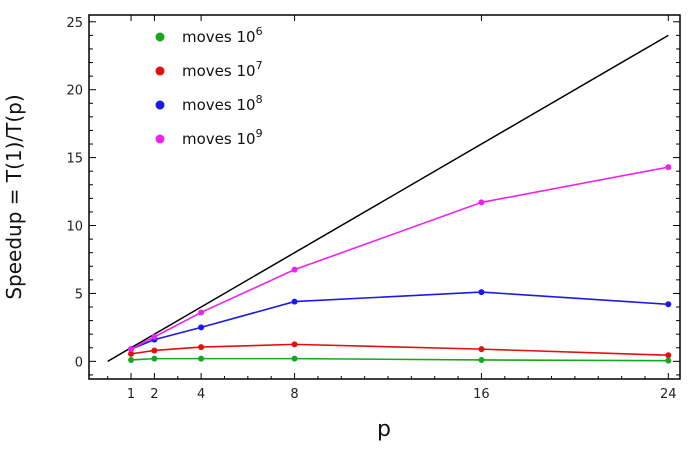 This screenshot has width=700, height=455. I want to click on legend: moves 106 moves 107 moves 108 moves 109, so click(209, 86).